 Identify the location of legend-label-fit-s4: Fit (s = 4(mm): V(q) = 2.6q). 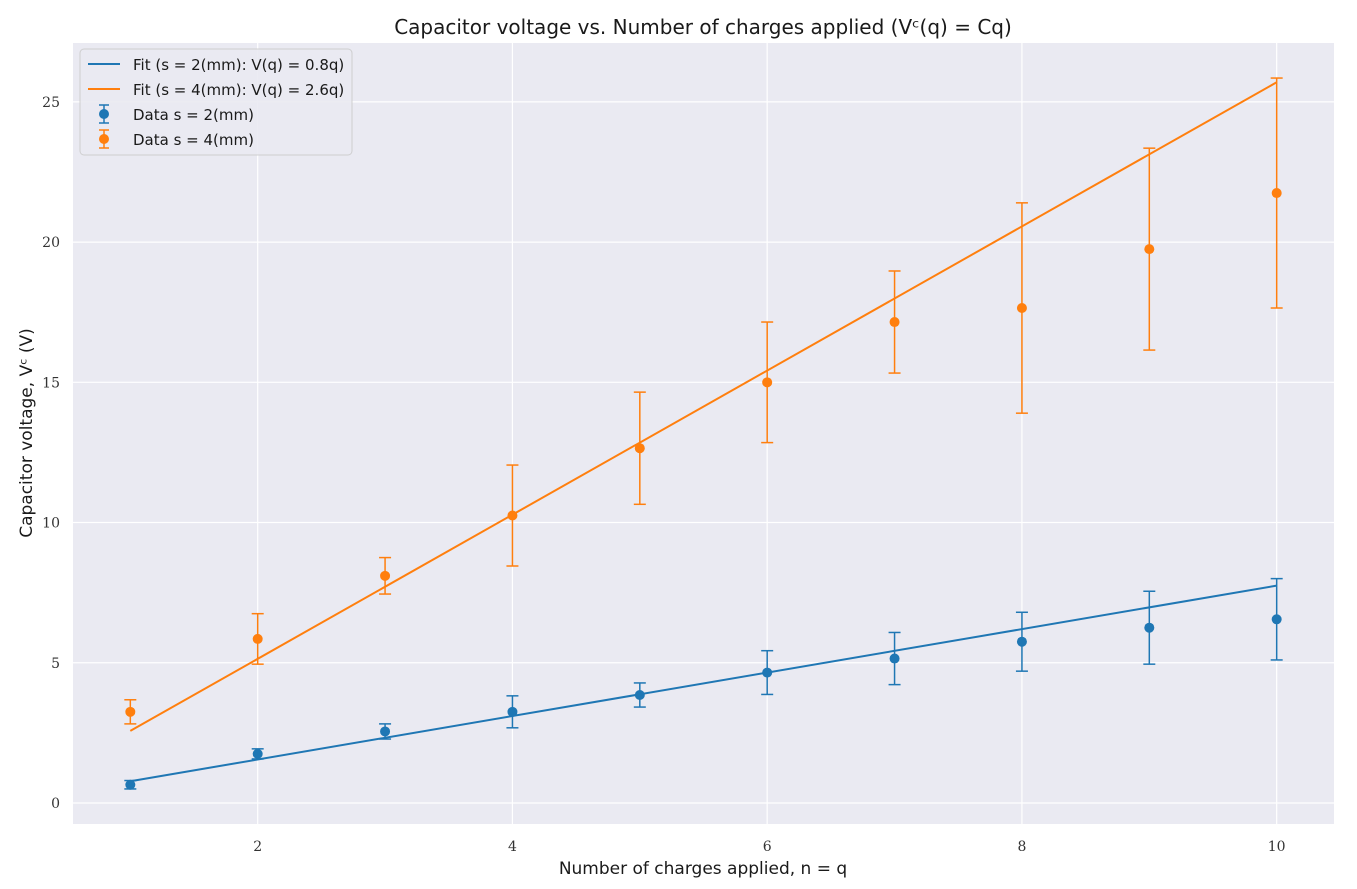
(238, 90).